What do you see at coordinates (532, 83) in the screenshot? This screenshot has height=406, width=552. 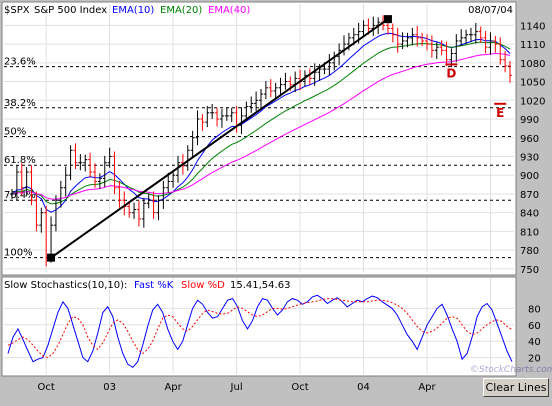 I see `price-tick-label: 1050` at bounding box center [532, 83].